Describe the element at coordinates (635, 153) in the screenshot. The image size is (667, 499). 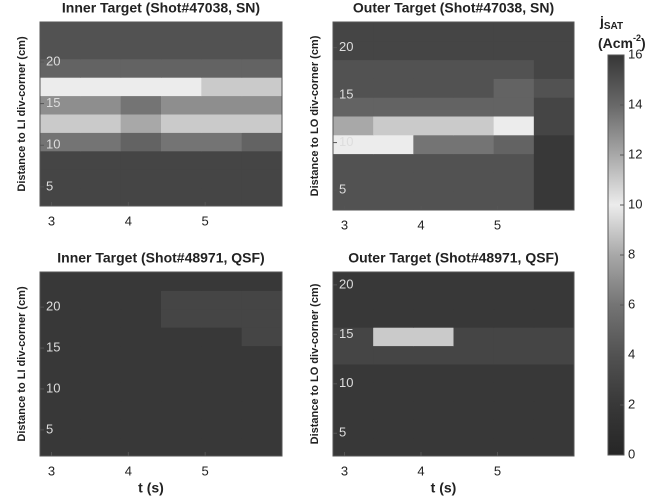
I see `colorbar-tick-label: 12` at that location.